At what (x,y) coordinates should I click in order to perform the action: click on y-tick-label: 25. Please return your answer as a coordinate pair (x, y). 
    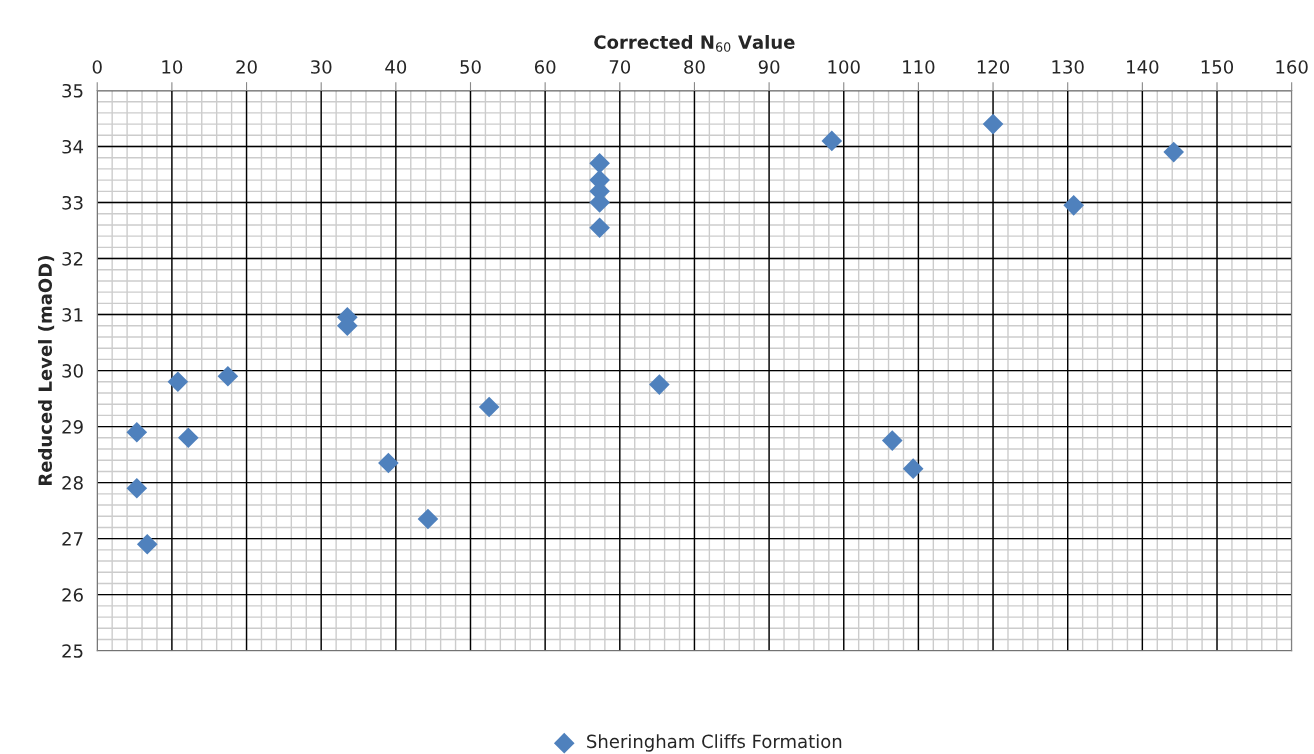
    Looking at the image, I should click on (72, 651).